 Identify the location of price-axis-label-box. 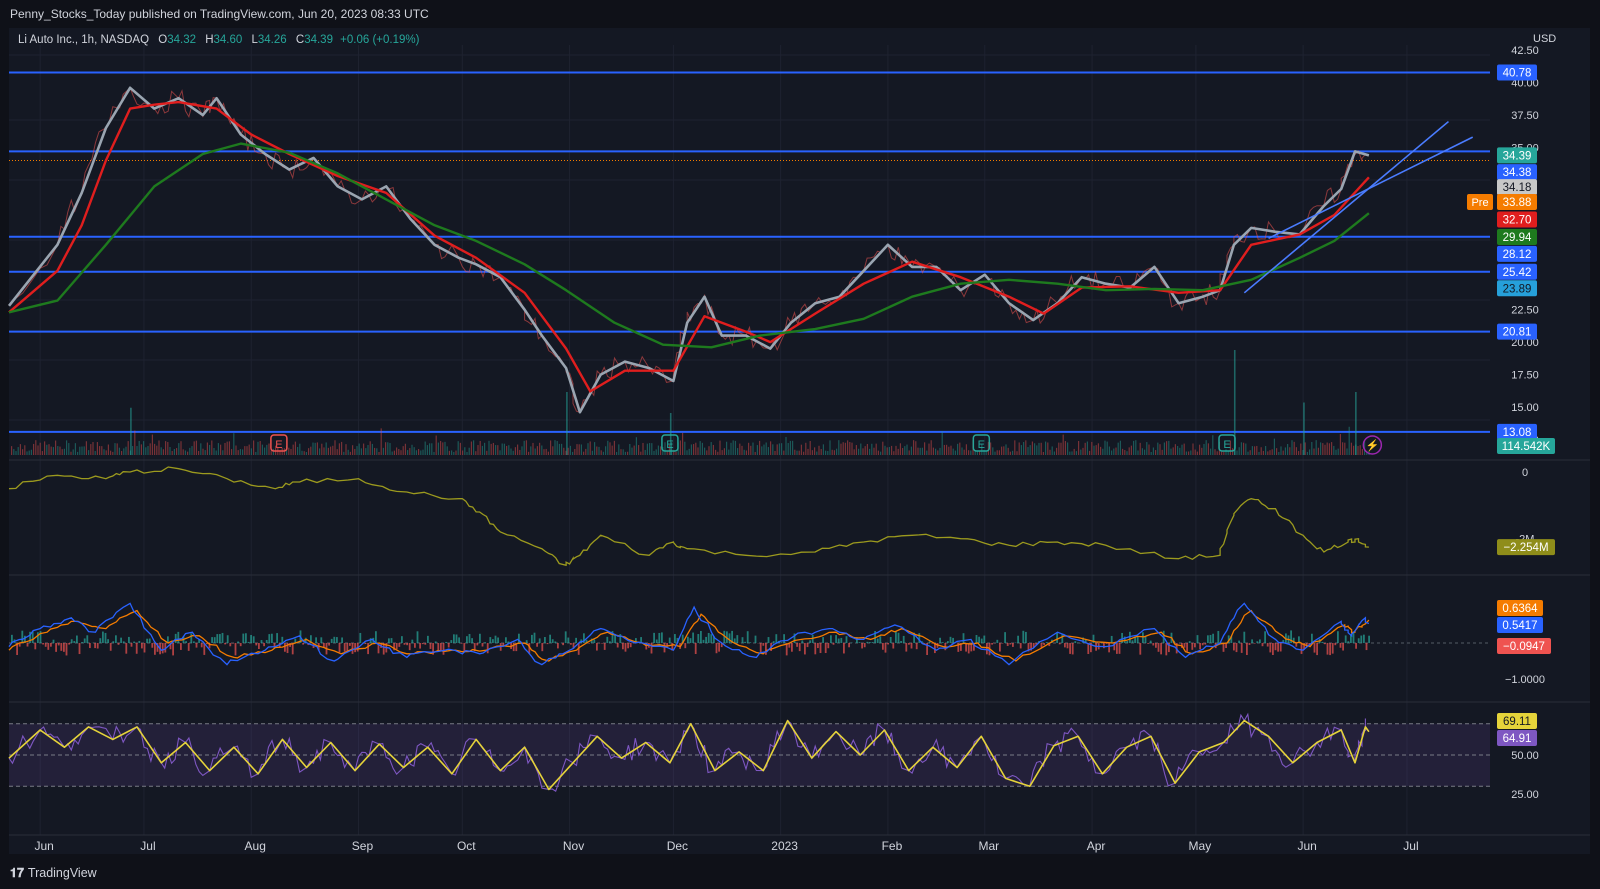
(1517, 219).